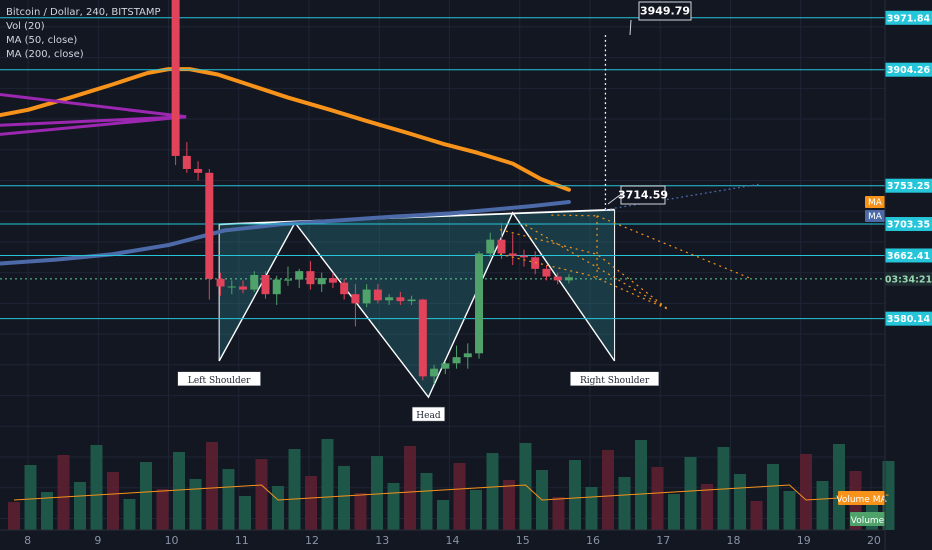  What do you see at coordinates (312, 540) in the screenshot?
I see `x-tick-label: 12` at bounding box center [312, 540].